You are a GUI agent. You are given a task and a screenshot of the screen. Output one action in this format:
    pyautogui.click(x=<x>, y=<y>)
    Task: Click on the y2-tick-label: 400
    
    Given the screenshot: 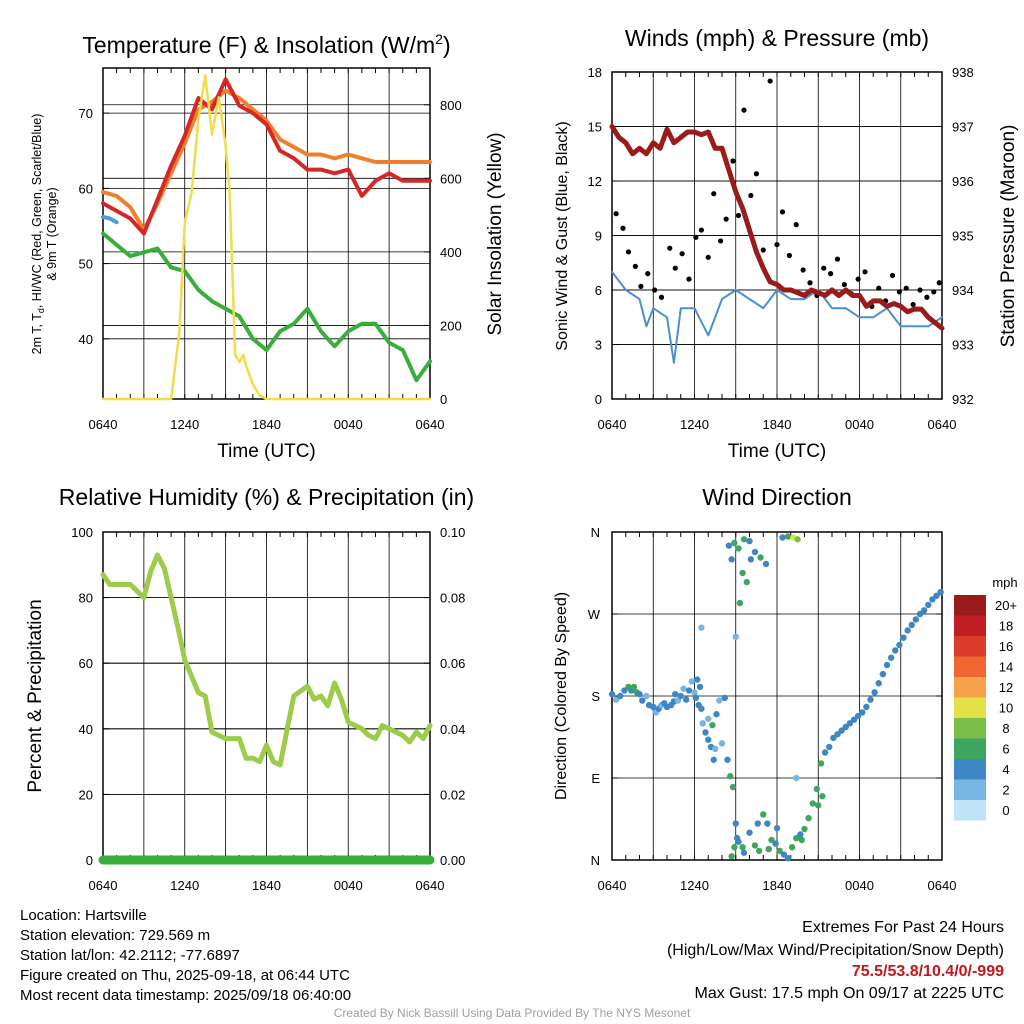 What is the action you would take?
    pyautogui.click(x=451, y=252)
    